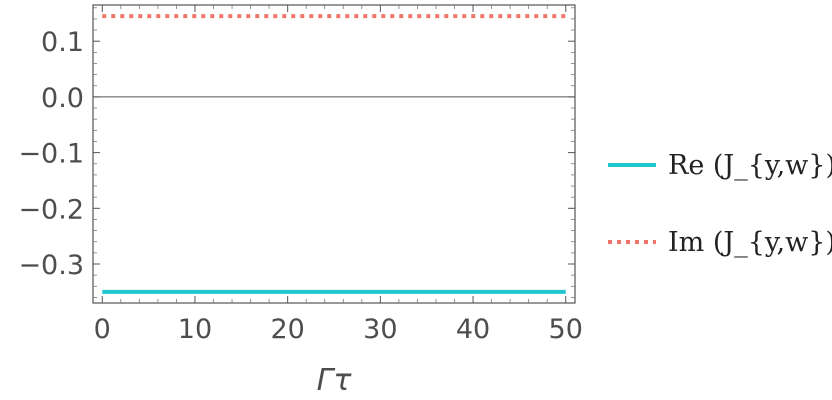  I want to click on legend: Re (J_{y,w}) Im (J_{y,w}), so click(720, 204).